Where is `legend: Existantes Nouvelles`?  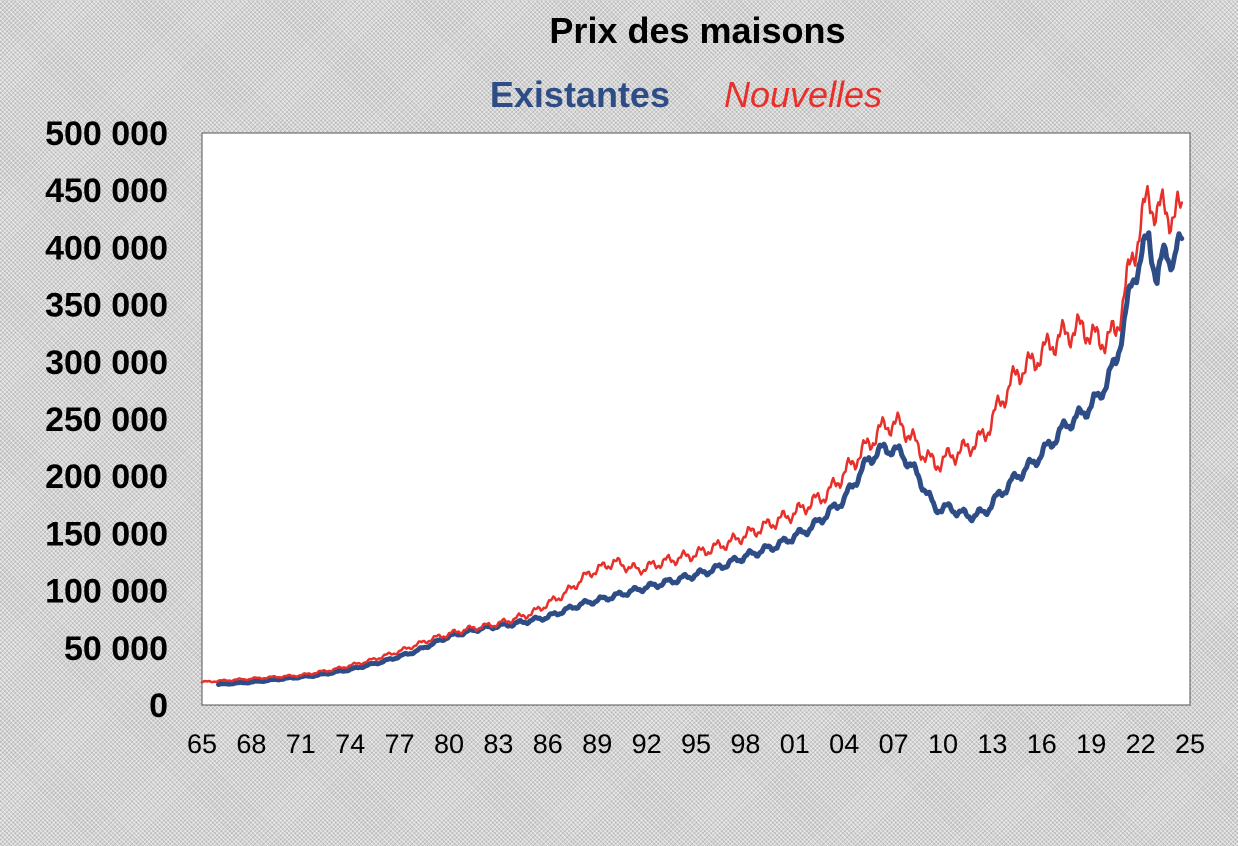 legend: Existantes Nouvelles is located at coordinates (619, 95).